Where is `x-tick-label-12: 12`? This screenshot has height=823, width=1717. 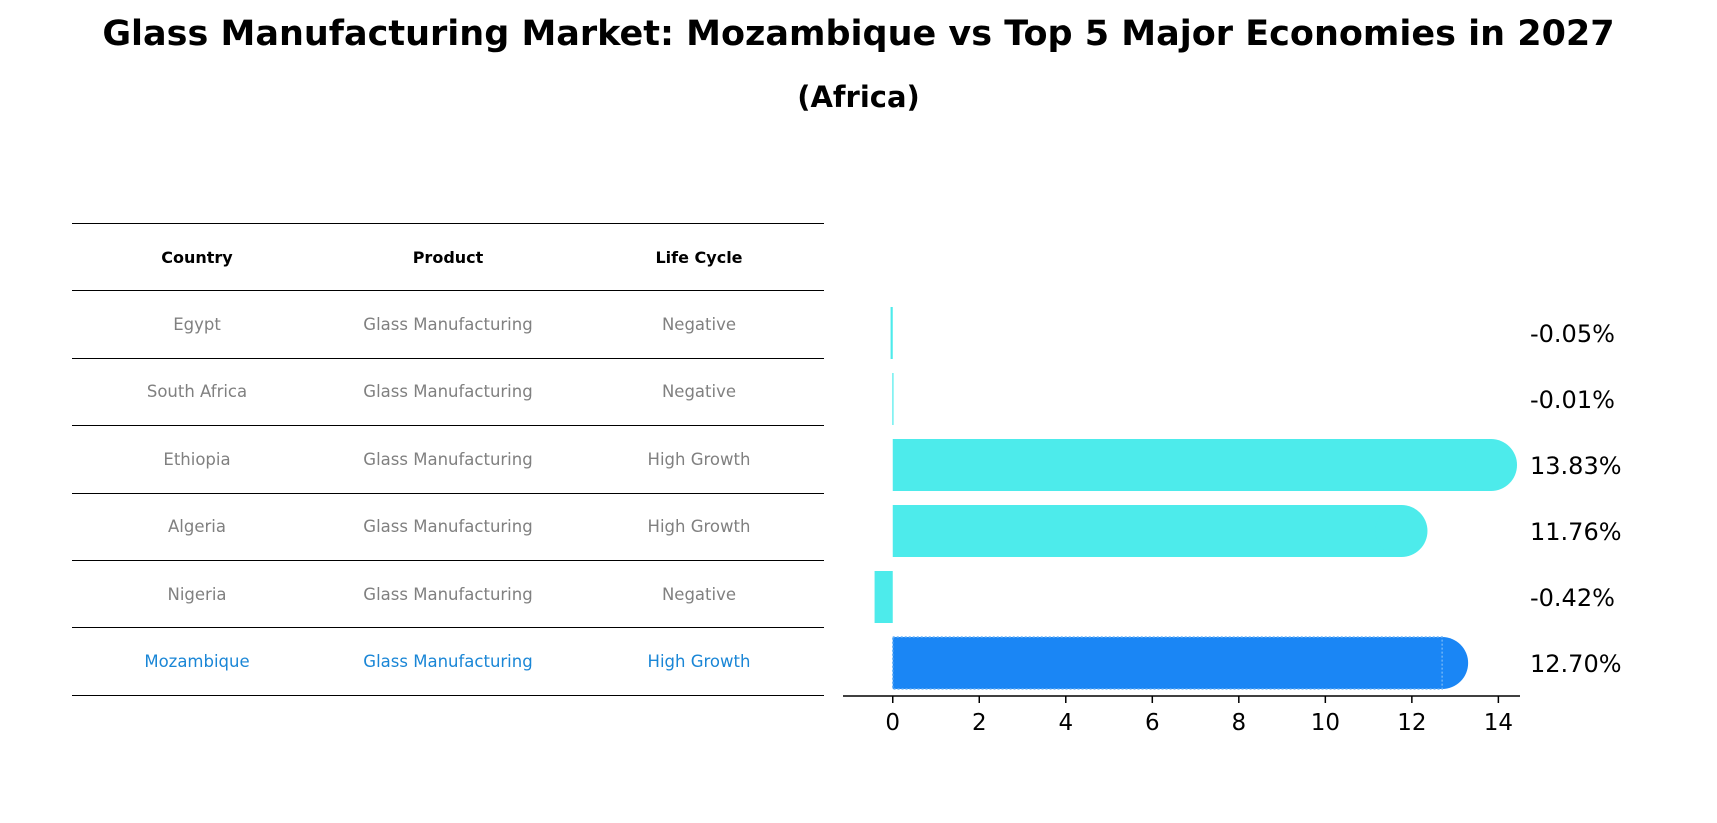
x-tick-label-12: 12 is located at coordinates (1411, 723).